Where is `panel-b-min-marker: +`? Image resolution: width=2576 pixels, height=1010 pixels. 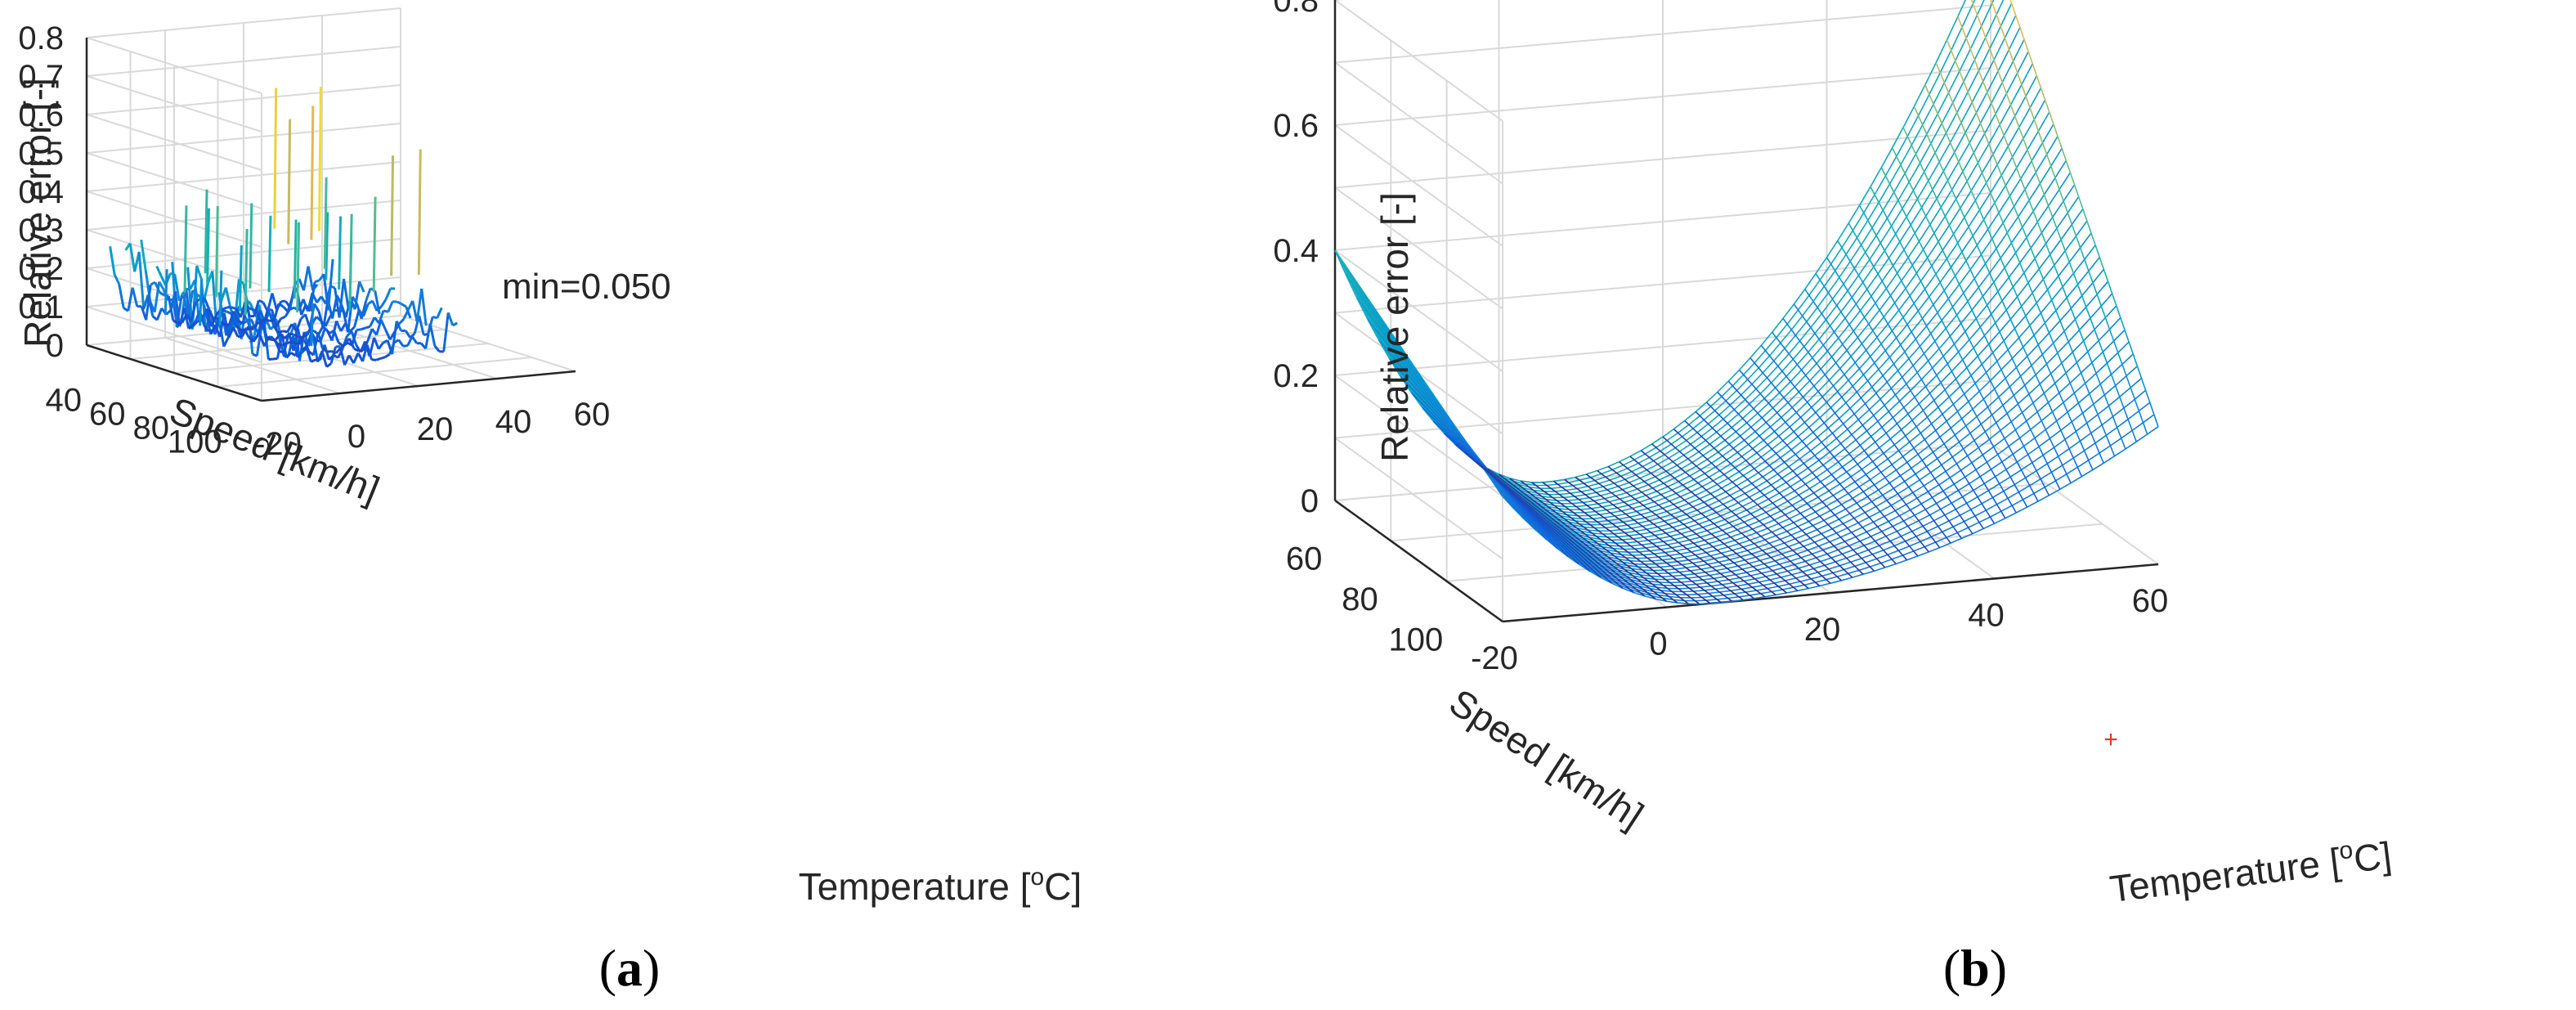 panel-b-min-marker: + is located at coordinates (2110, 739).